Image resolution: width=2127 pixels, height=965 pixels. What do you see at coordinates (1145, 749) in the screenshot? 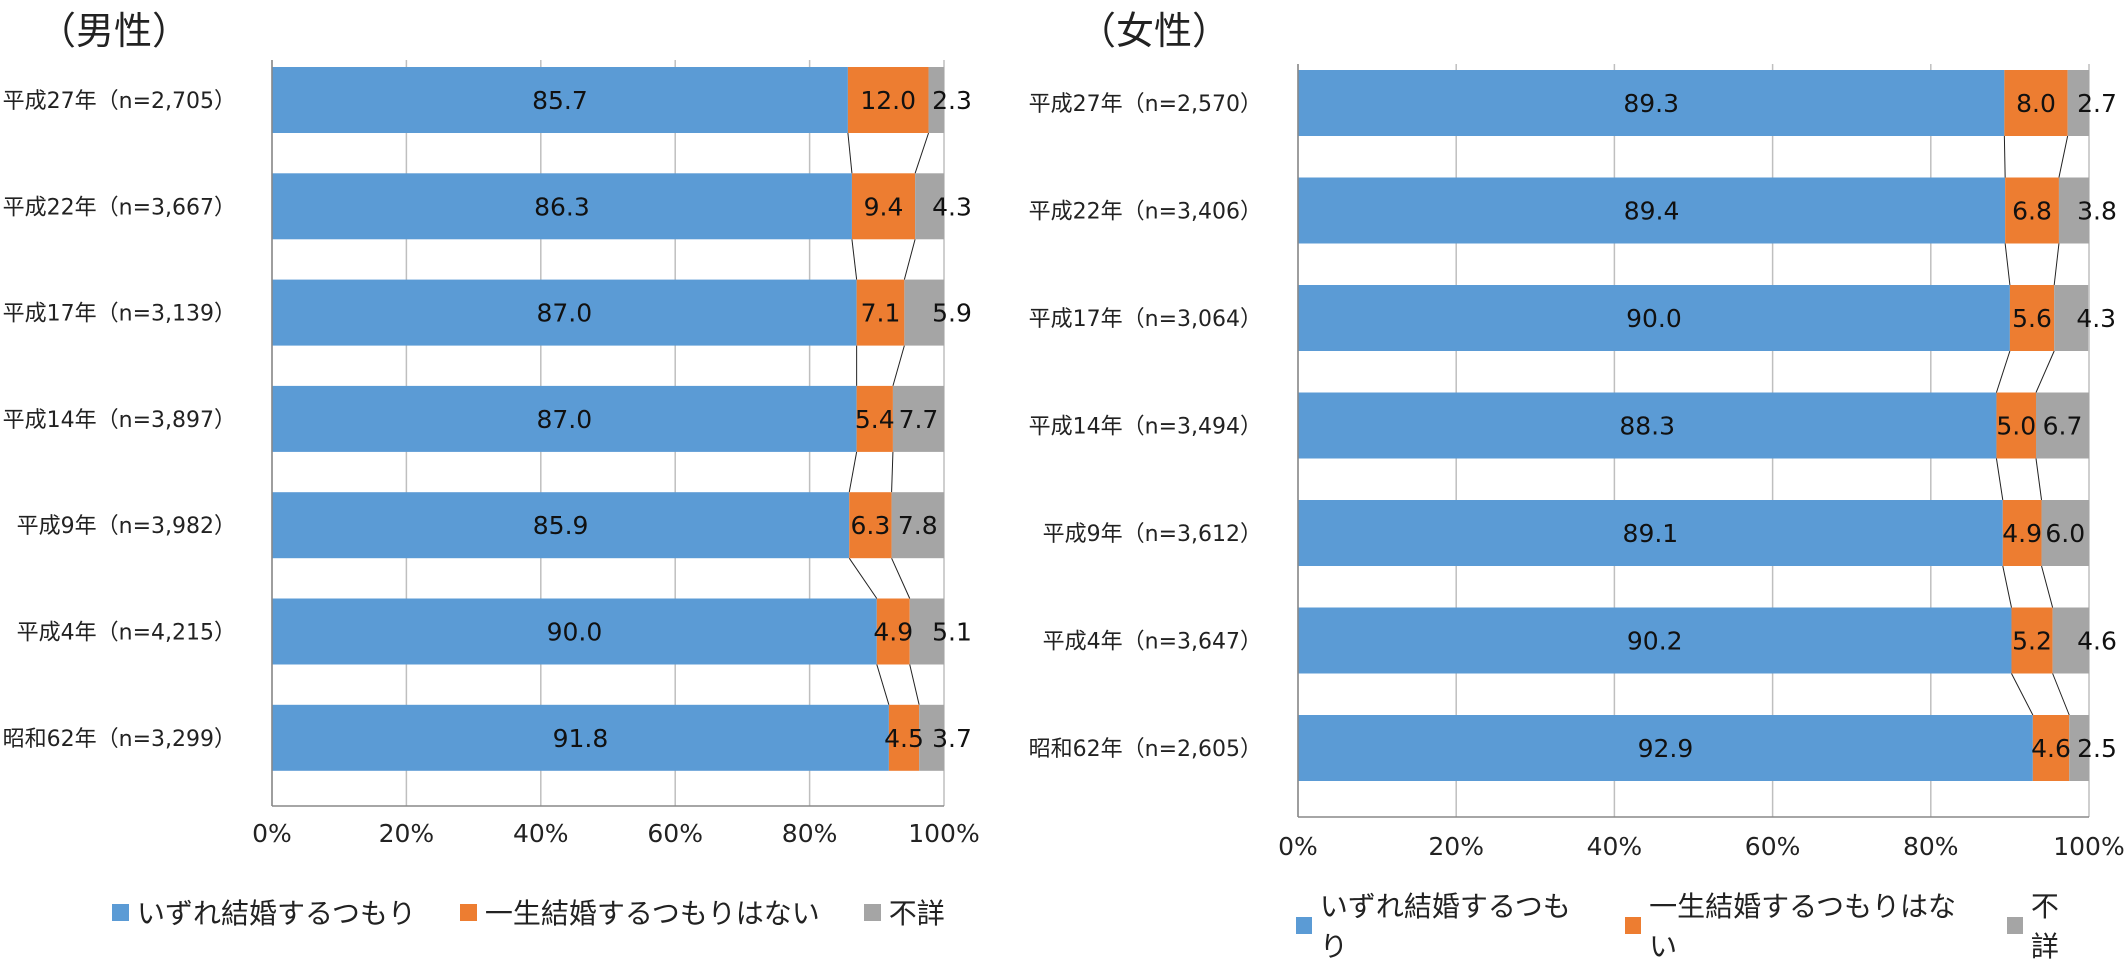
I see `category-label: 昭和62年（n=2,605）` at bounding box center [1145, 749].